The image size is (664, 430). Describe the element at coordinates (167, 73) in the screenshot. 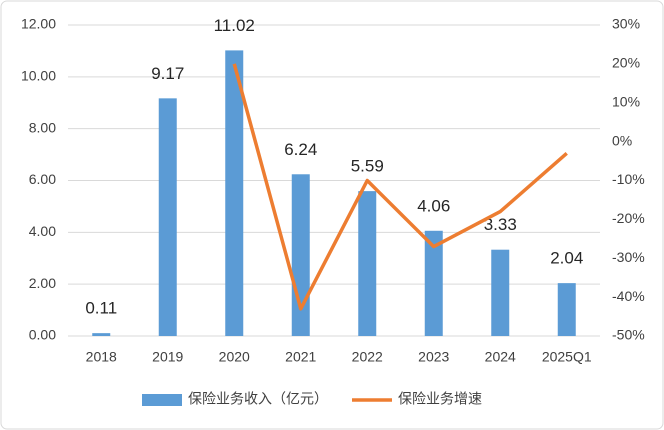

I see `data-label: 9.17` at that location.